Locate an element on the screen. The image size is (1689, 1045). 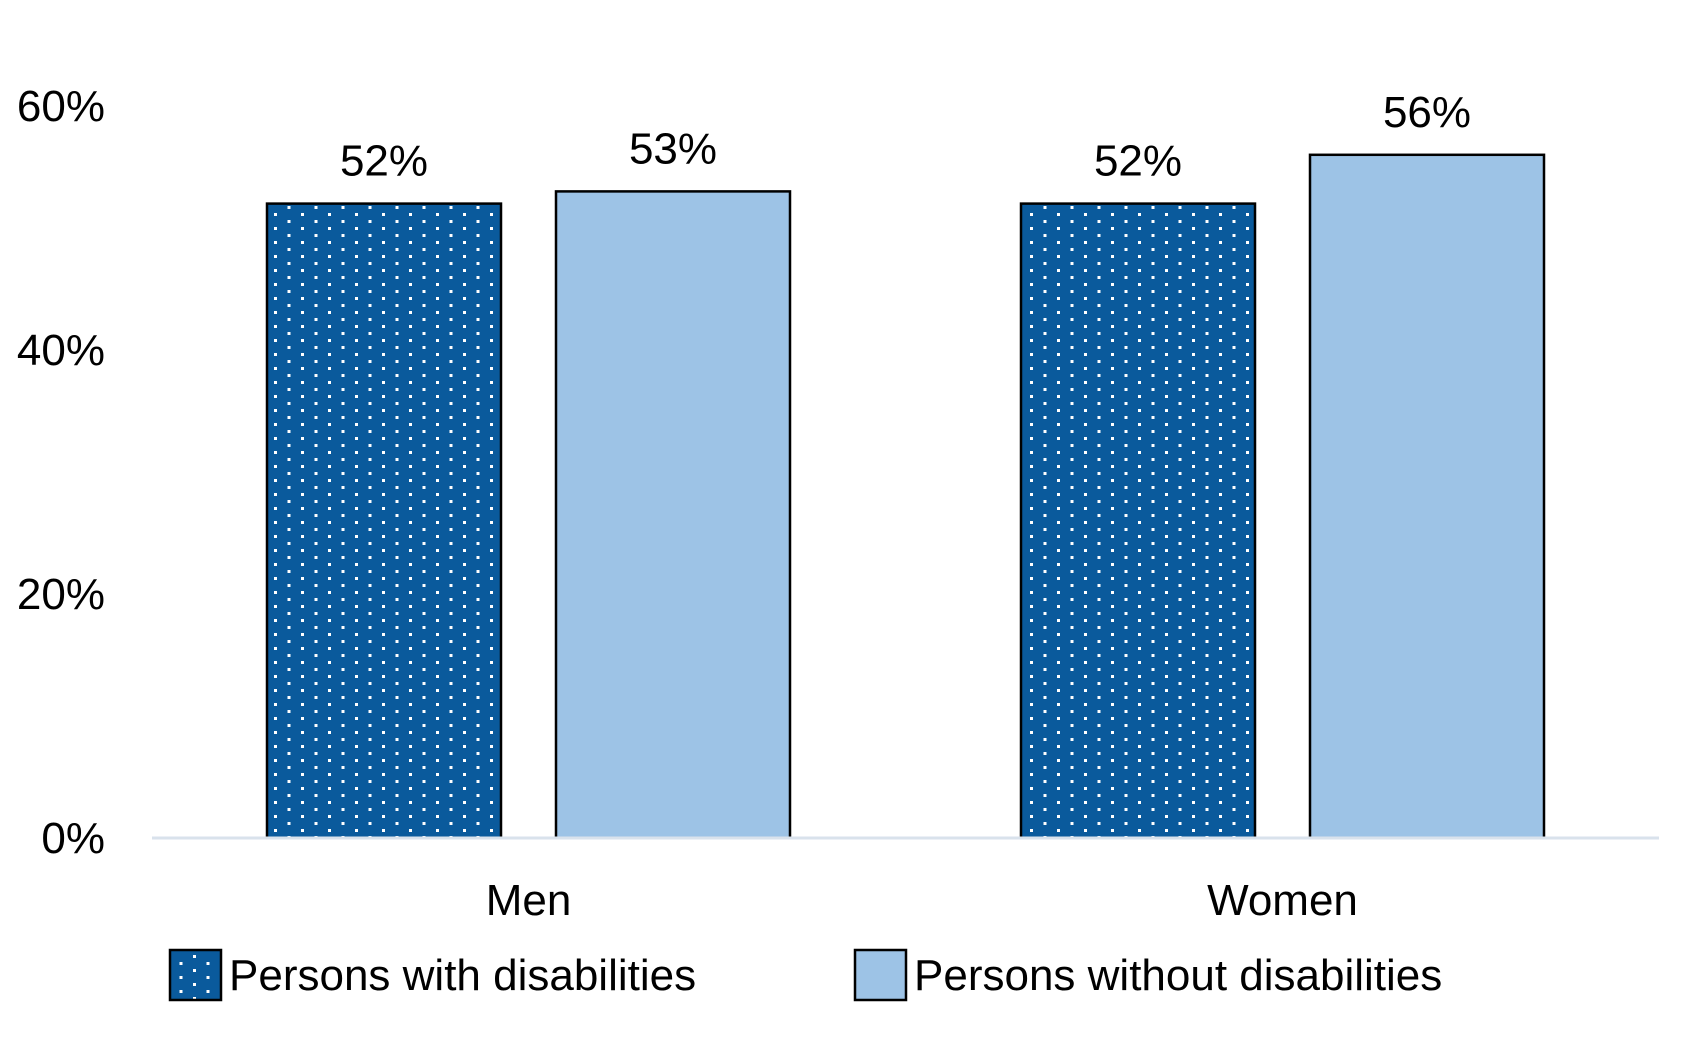
bar-without-disabilities-women is located at coordinates (1427, 496).